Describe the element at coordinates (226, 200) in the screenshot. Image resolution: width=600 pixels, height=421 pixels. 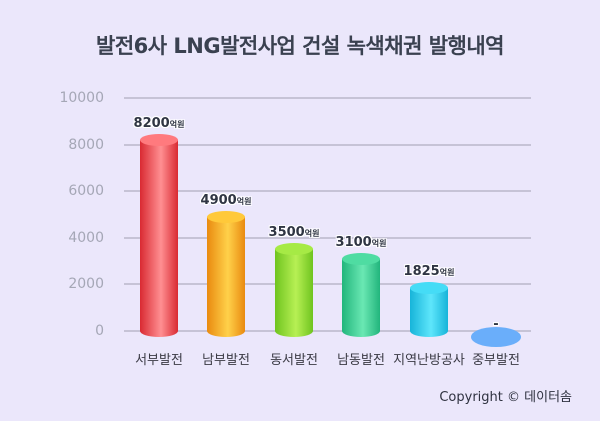
I see `value-label: 4900억원` at that location.